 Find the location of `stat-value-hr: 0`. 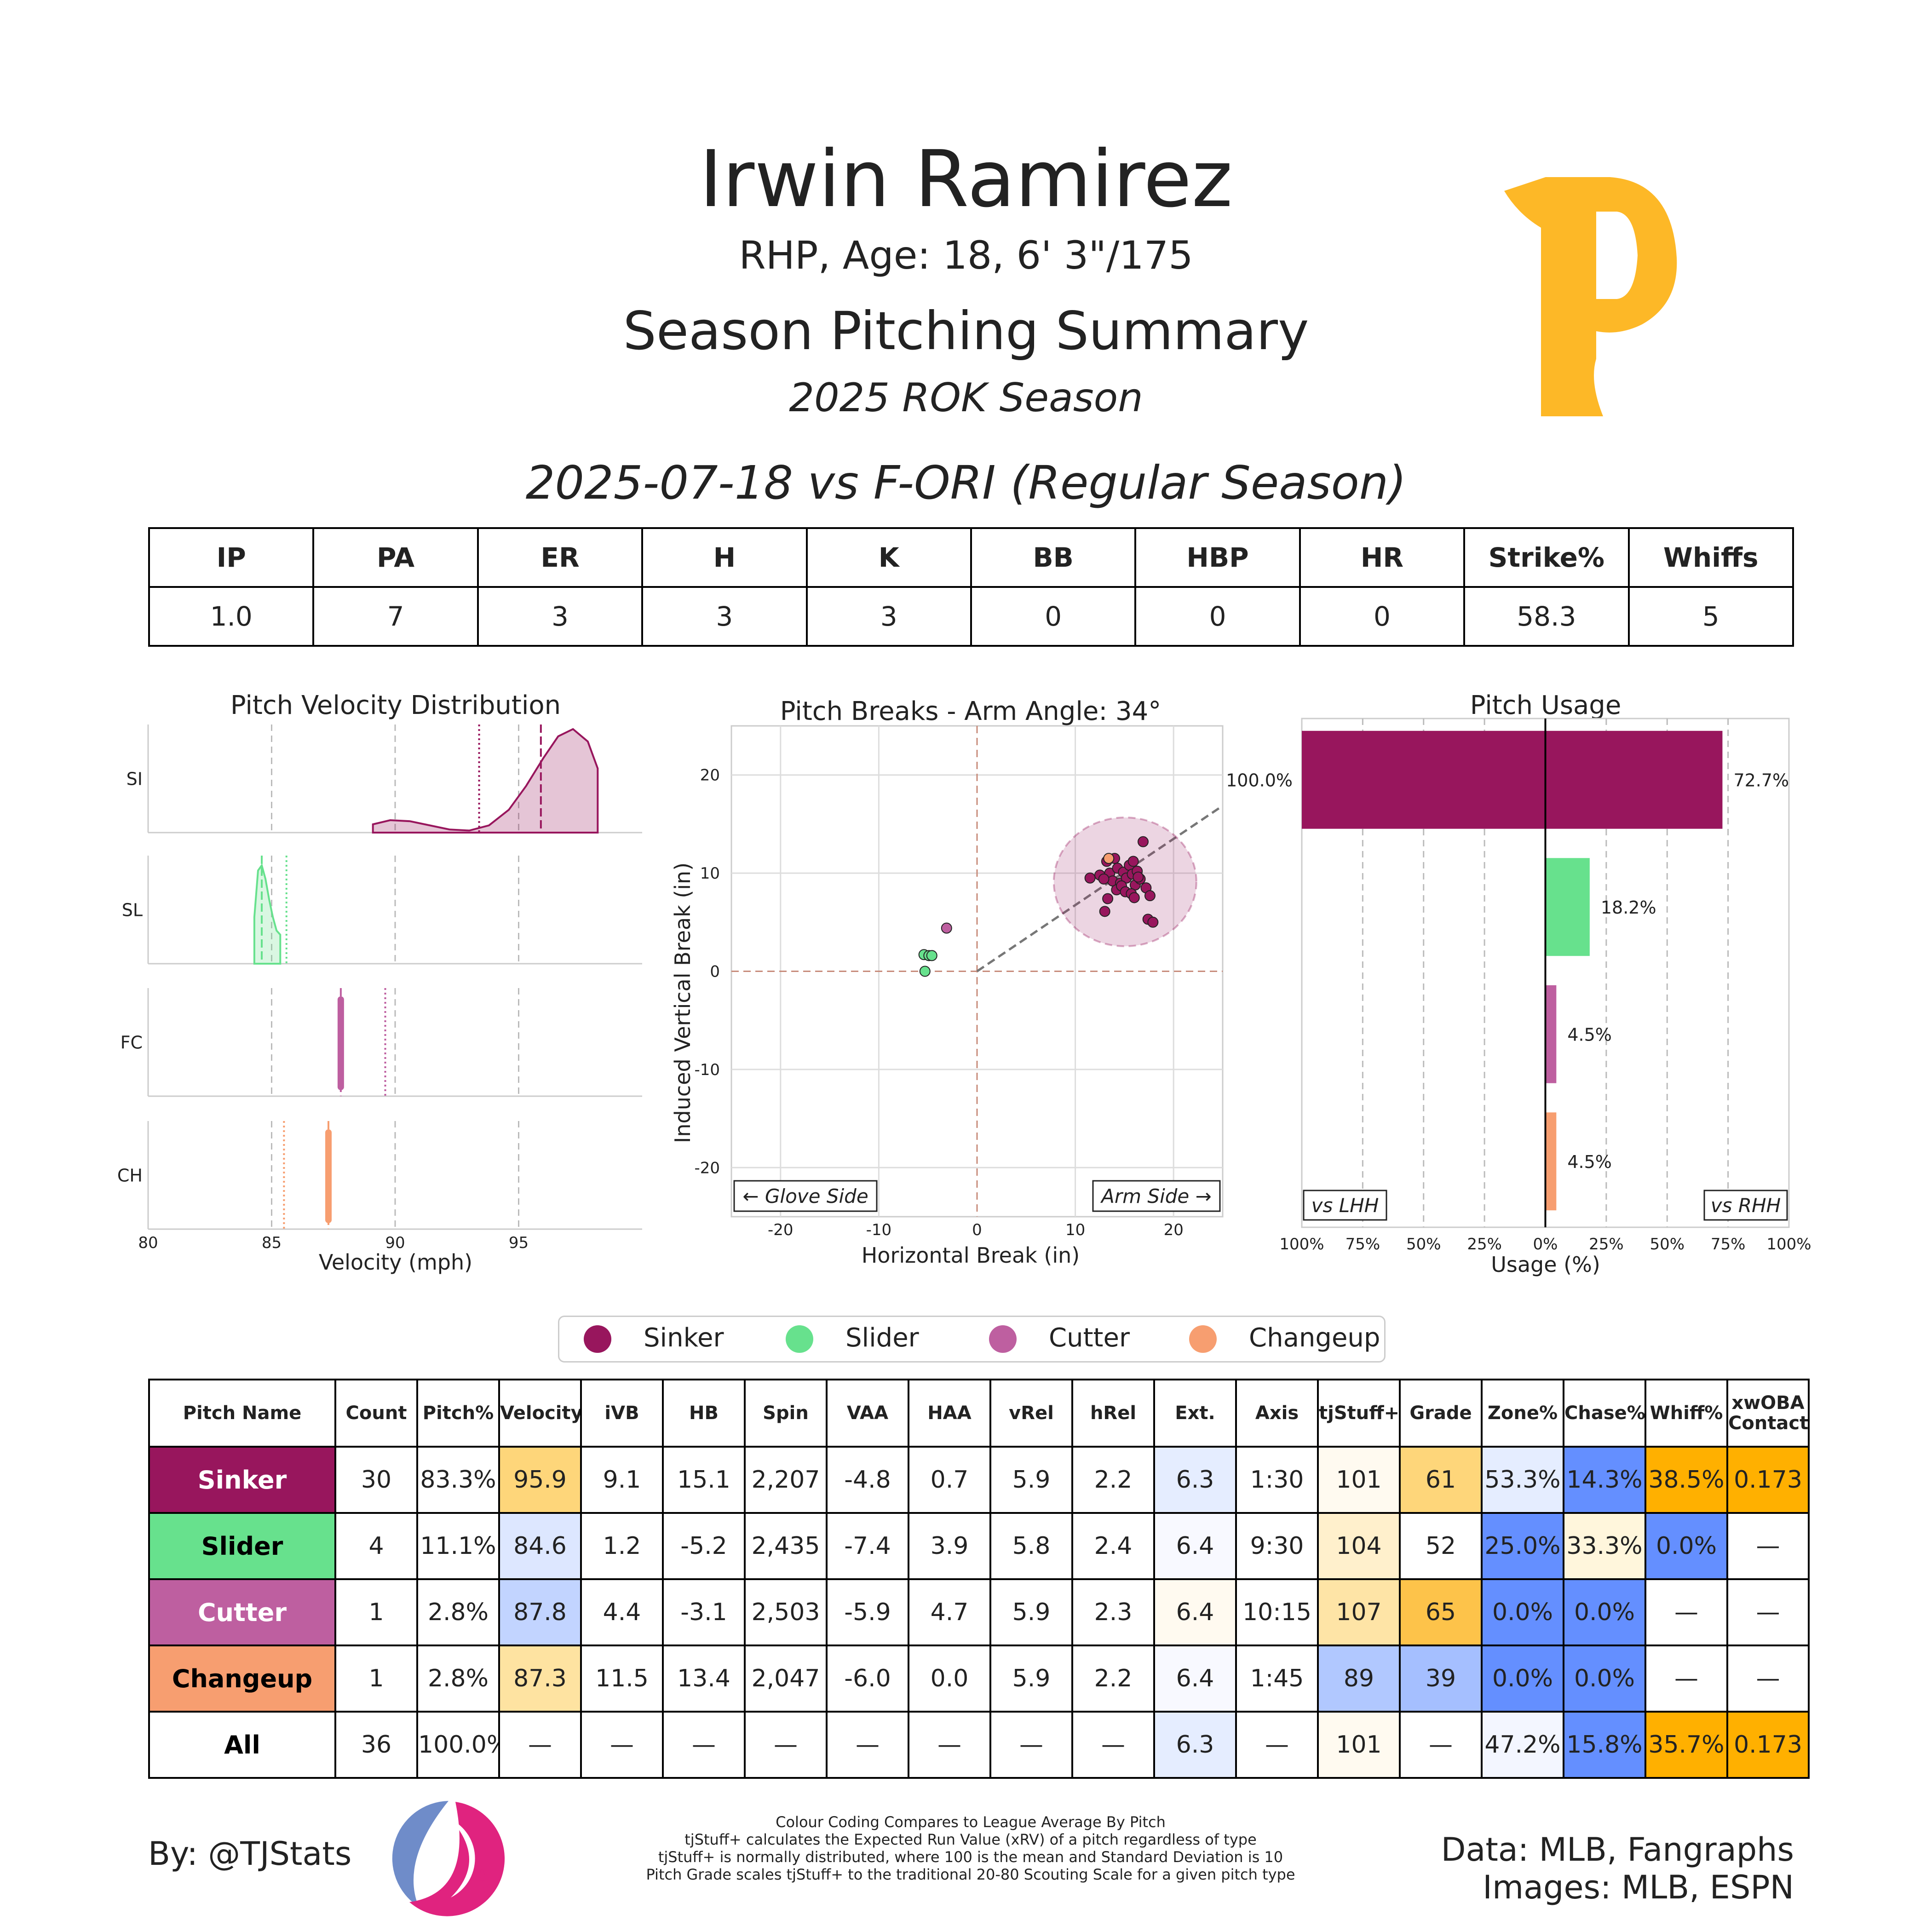

stat-value-hr: 0 is located at coordinates (1382, 616).